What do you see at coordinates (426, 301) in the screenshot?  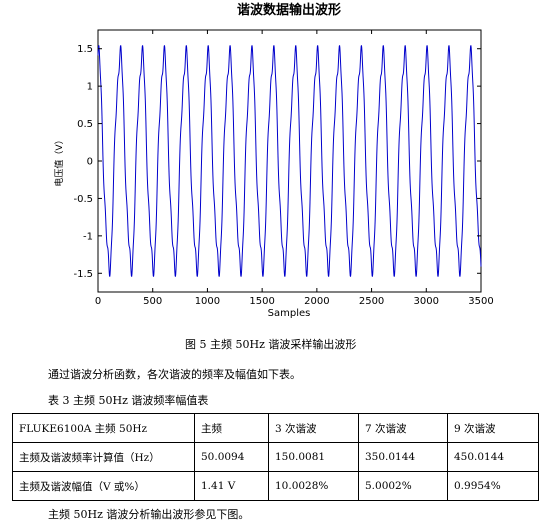 I see `x-tick-label: 3000` at bounding box center [426, 301].